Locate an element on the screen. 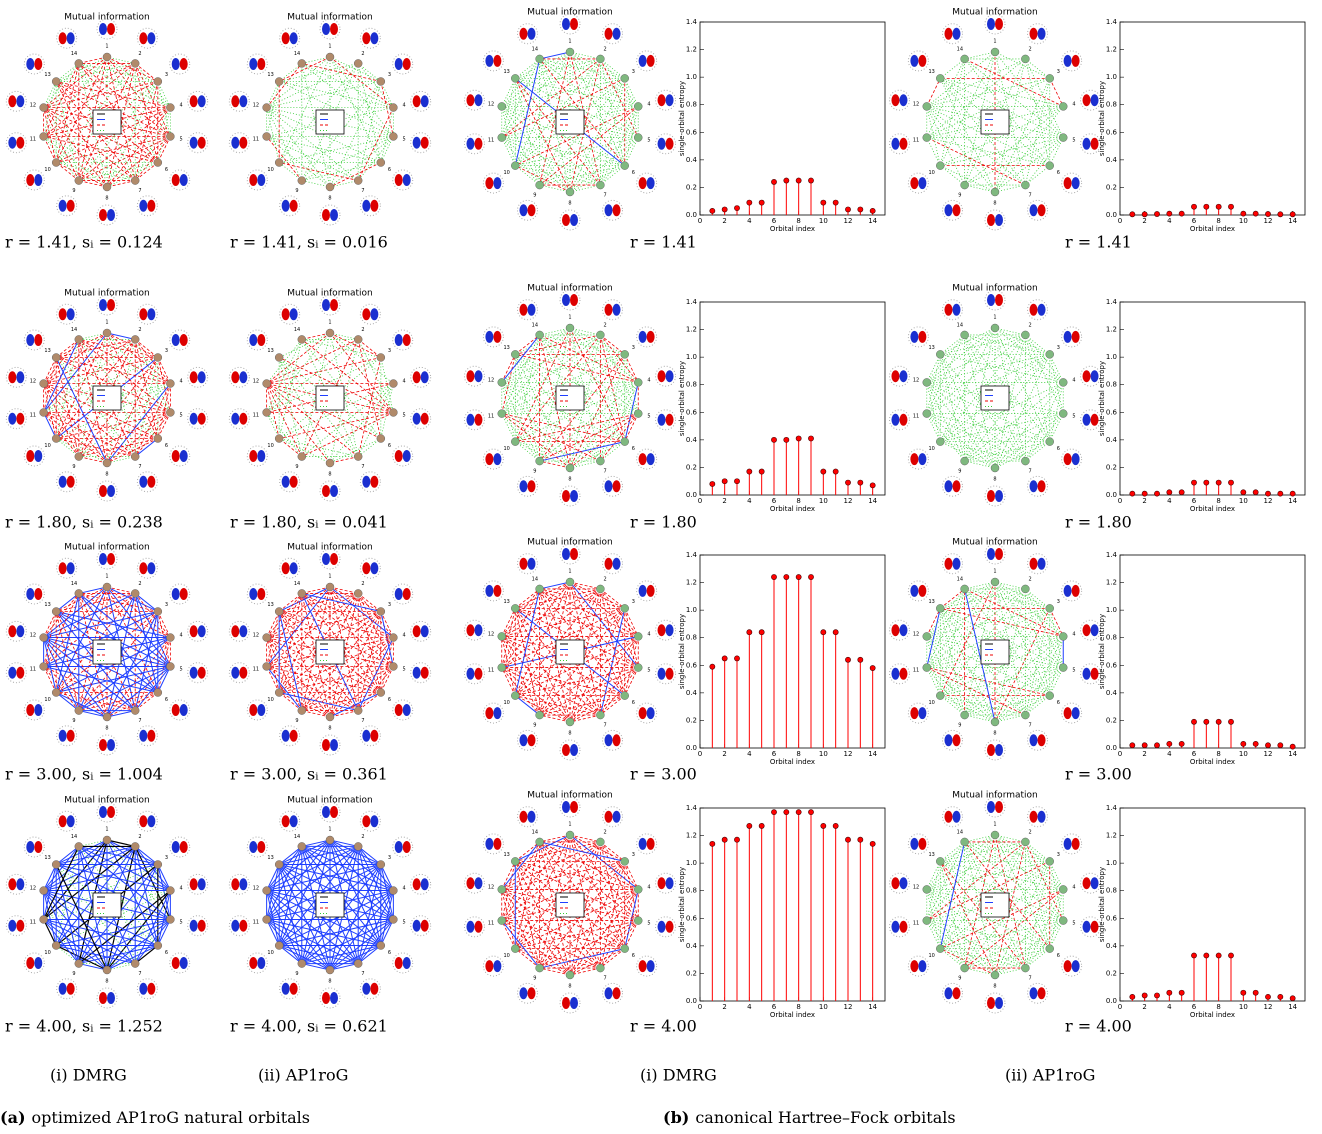 The width and height of the screenshot is (1322, 1134). panel-label: r = 3.00 is located at coordinates (663, 774).